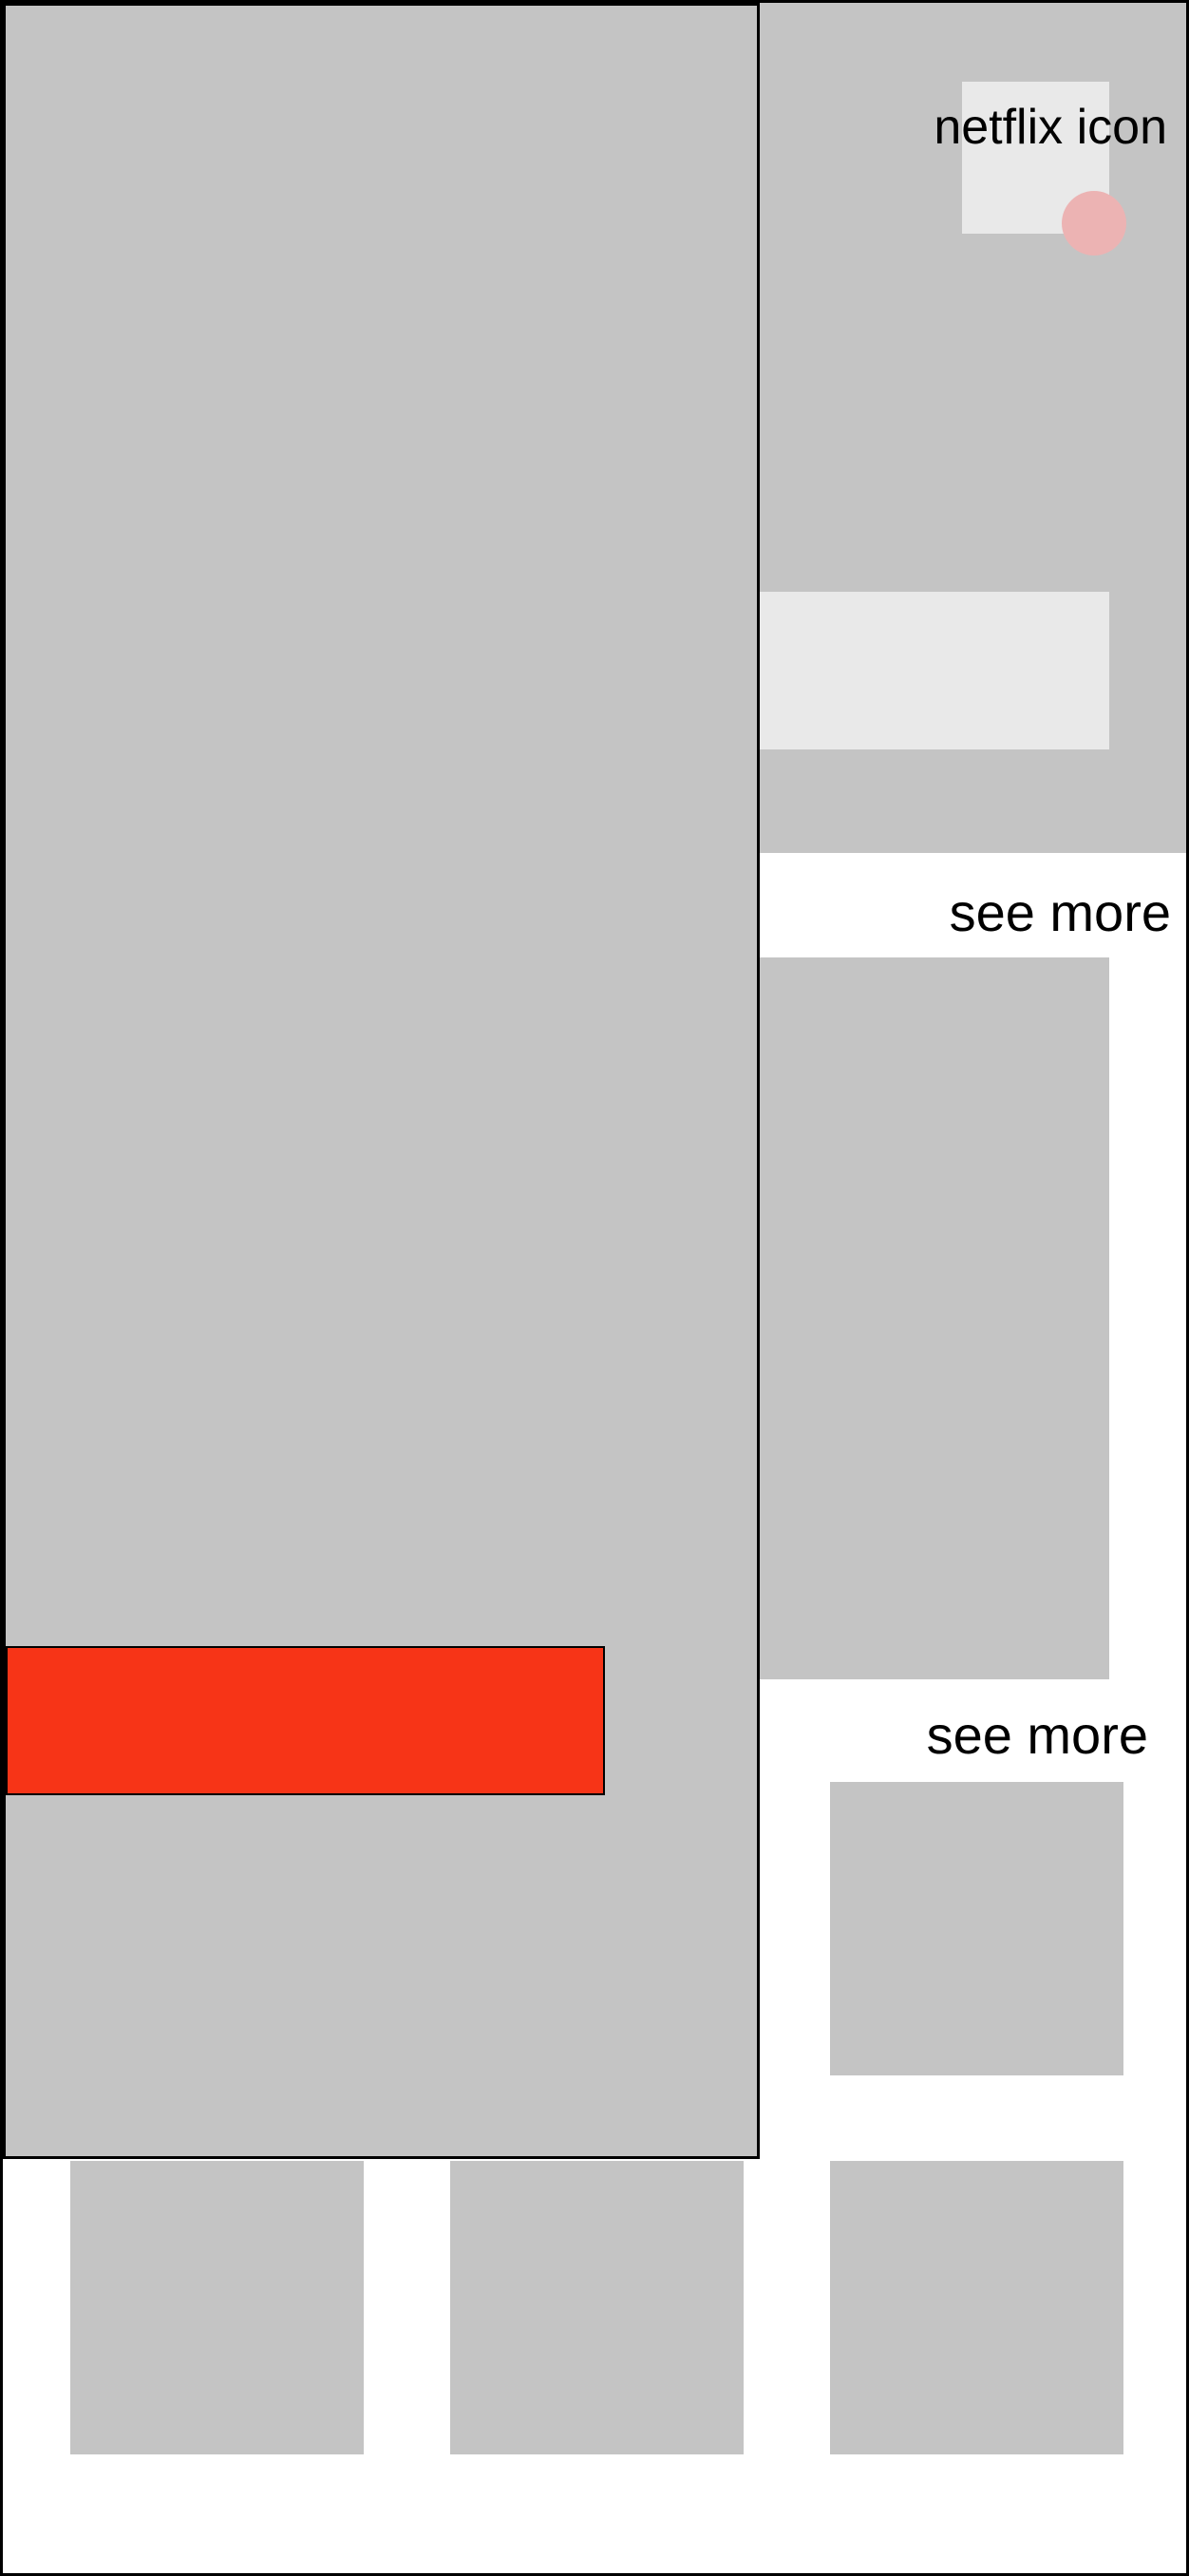 The width and height of the screenshot is (1189, 2576). Describe the element at coordinates (1094, 223) in the screenshot. I see `notification-dot` at that location.